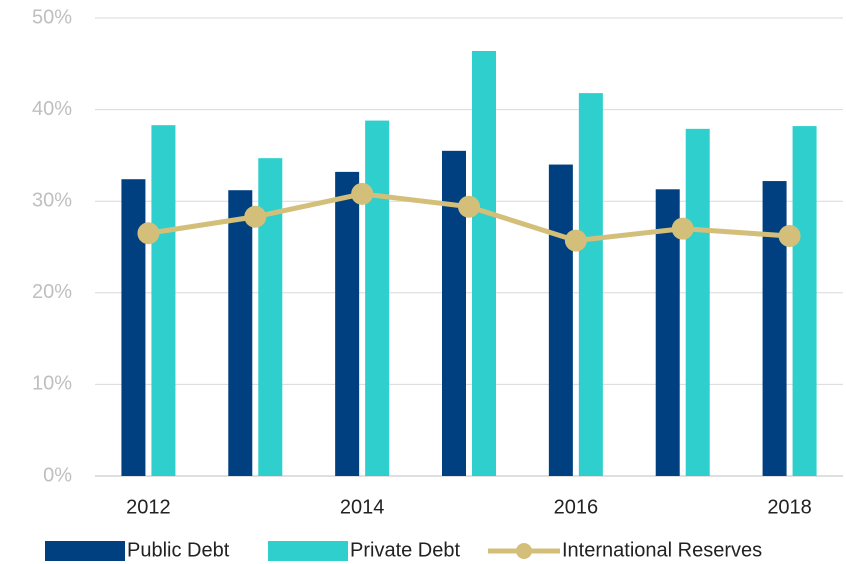 The image size is (846, 564). What do you see at coordinates (148, 507) in the screenshot?
I see `x-tick-label: 2012` at bounding box center [148, 507].